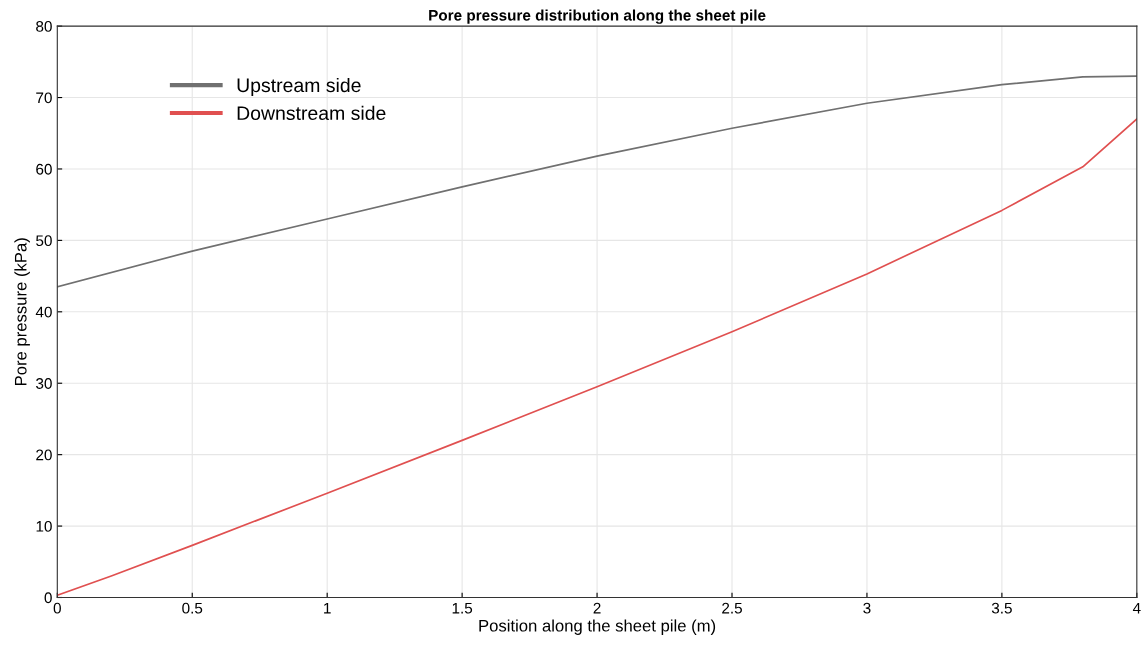 The height and width of the screenshot is (653, 1146). What do you see at coordinates (43, 312) in the screenshot?
I see `y-tick-label: 40` at bounding box center [43, 312].